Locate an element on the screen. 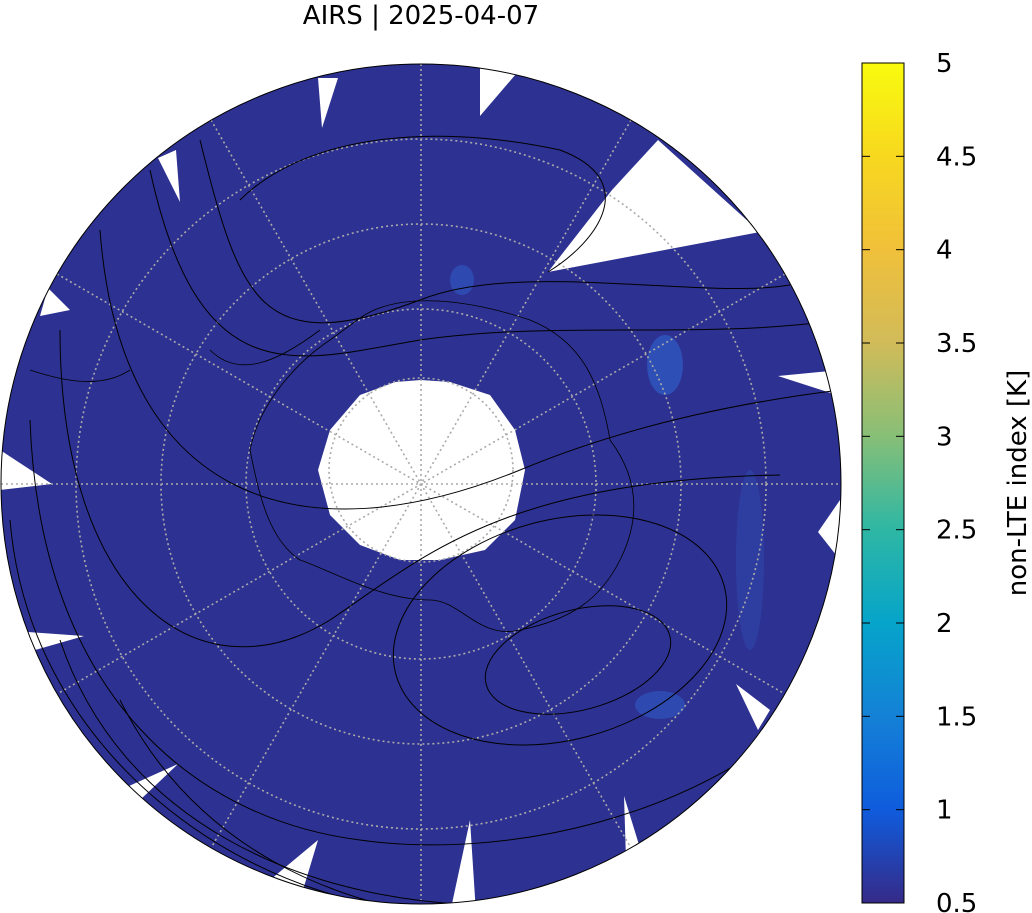 The image size is (1032, 913). map-title: AIRS | 2025-04-07 is located at coordinates (421, 16).